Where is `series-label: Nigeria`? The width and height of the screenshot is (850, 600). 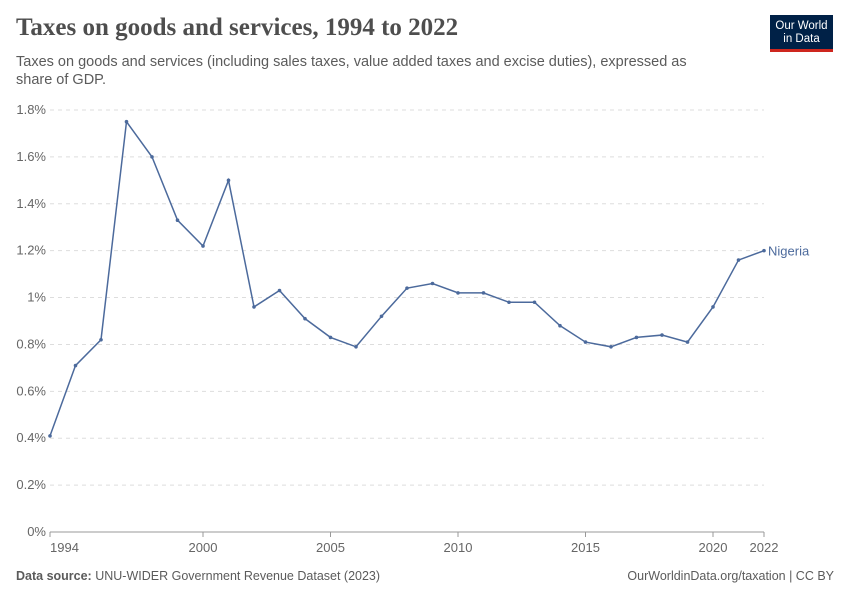
series-label: Nigeria is located at coordinates (789, 251).